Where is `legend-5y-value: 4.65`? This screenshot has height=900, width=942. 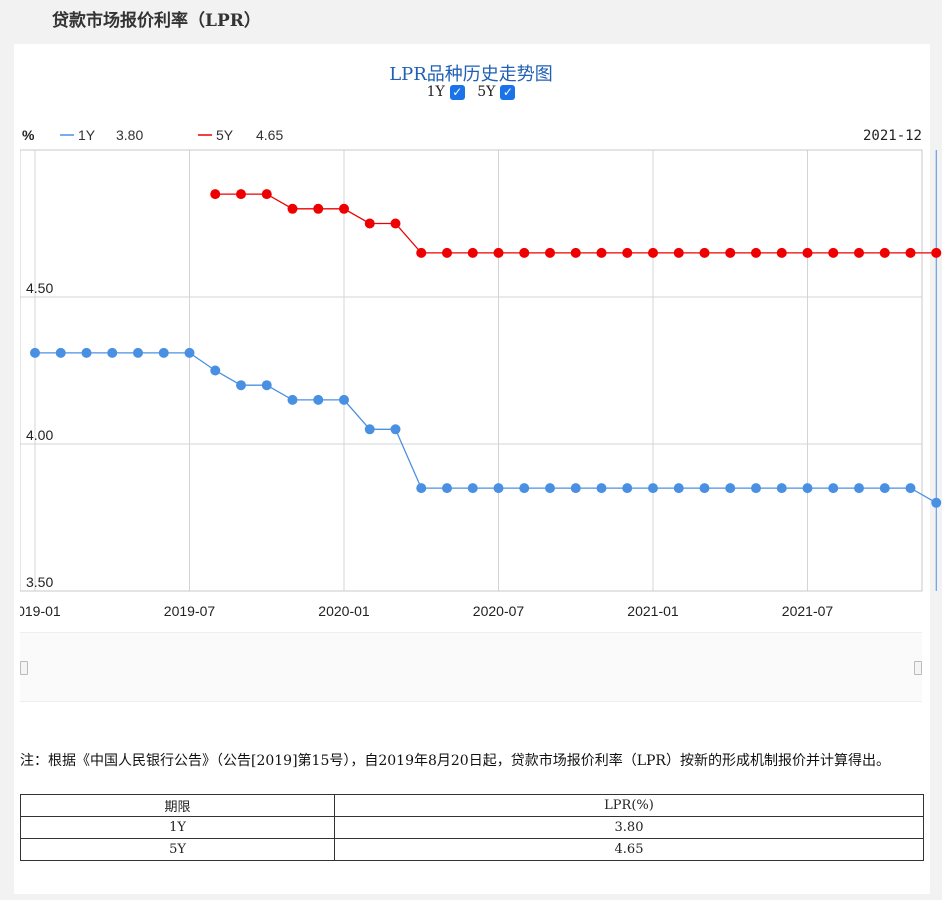 legend-5y-value: 4.65 is located at coordinates (269, 135).